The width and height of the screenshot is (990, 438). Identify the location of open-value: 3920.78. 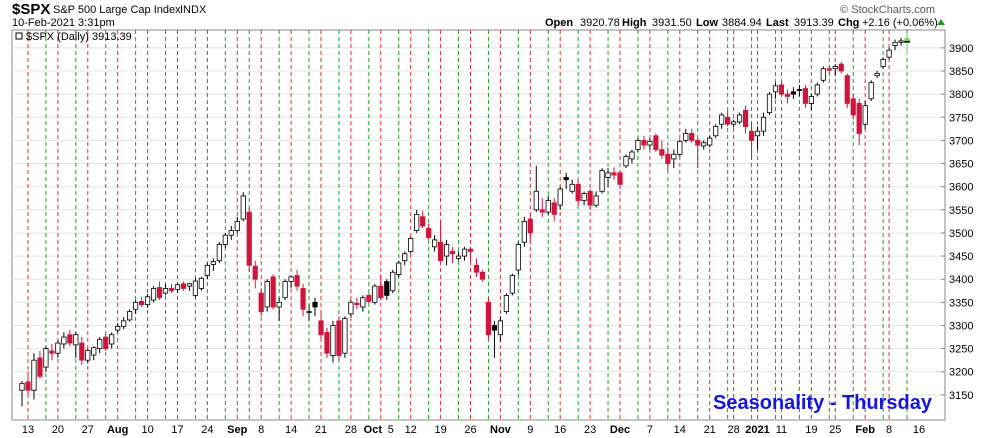
(600, 23).